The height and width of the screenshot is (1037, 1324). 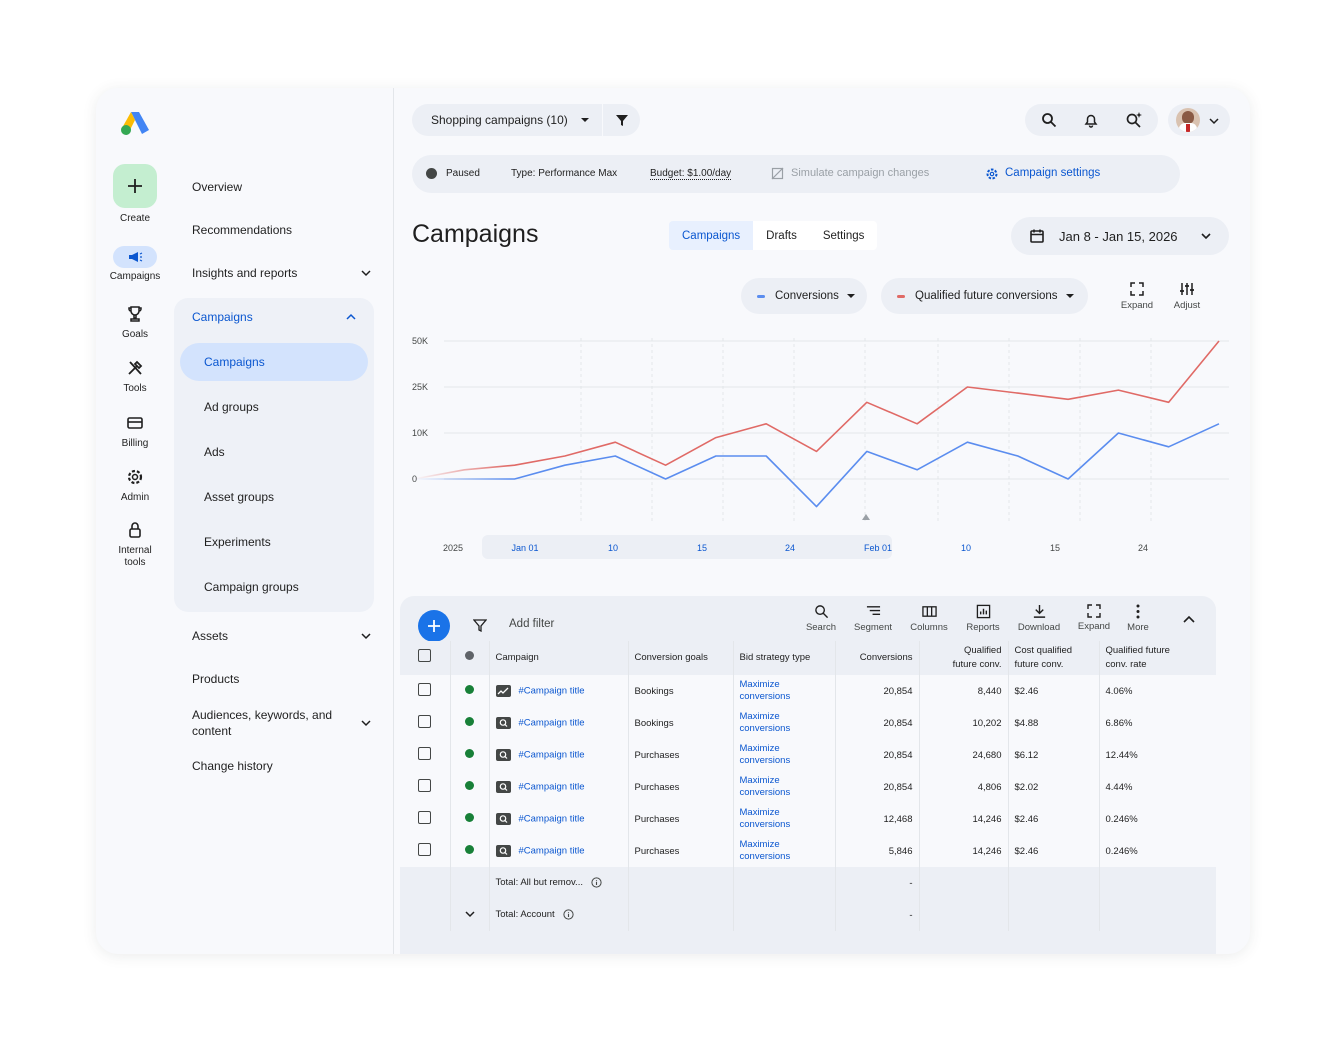 What do you see at coordinates (532, 624) in the screenshot?
I see `add-filter-input: Add filter` at bounding box center [532, 624].